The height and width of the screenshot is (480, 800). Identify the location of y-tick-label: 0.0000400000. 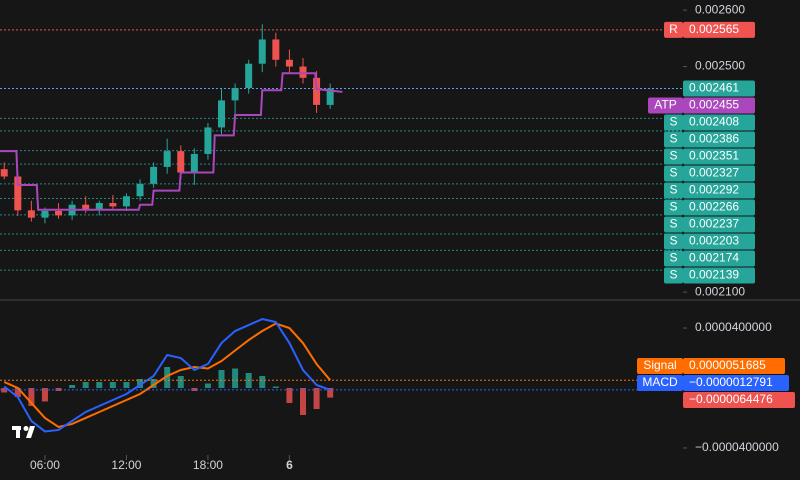
(733, 327).